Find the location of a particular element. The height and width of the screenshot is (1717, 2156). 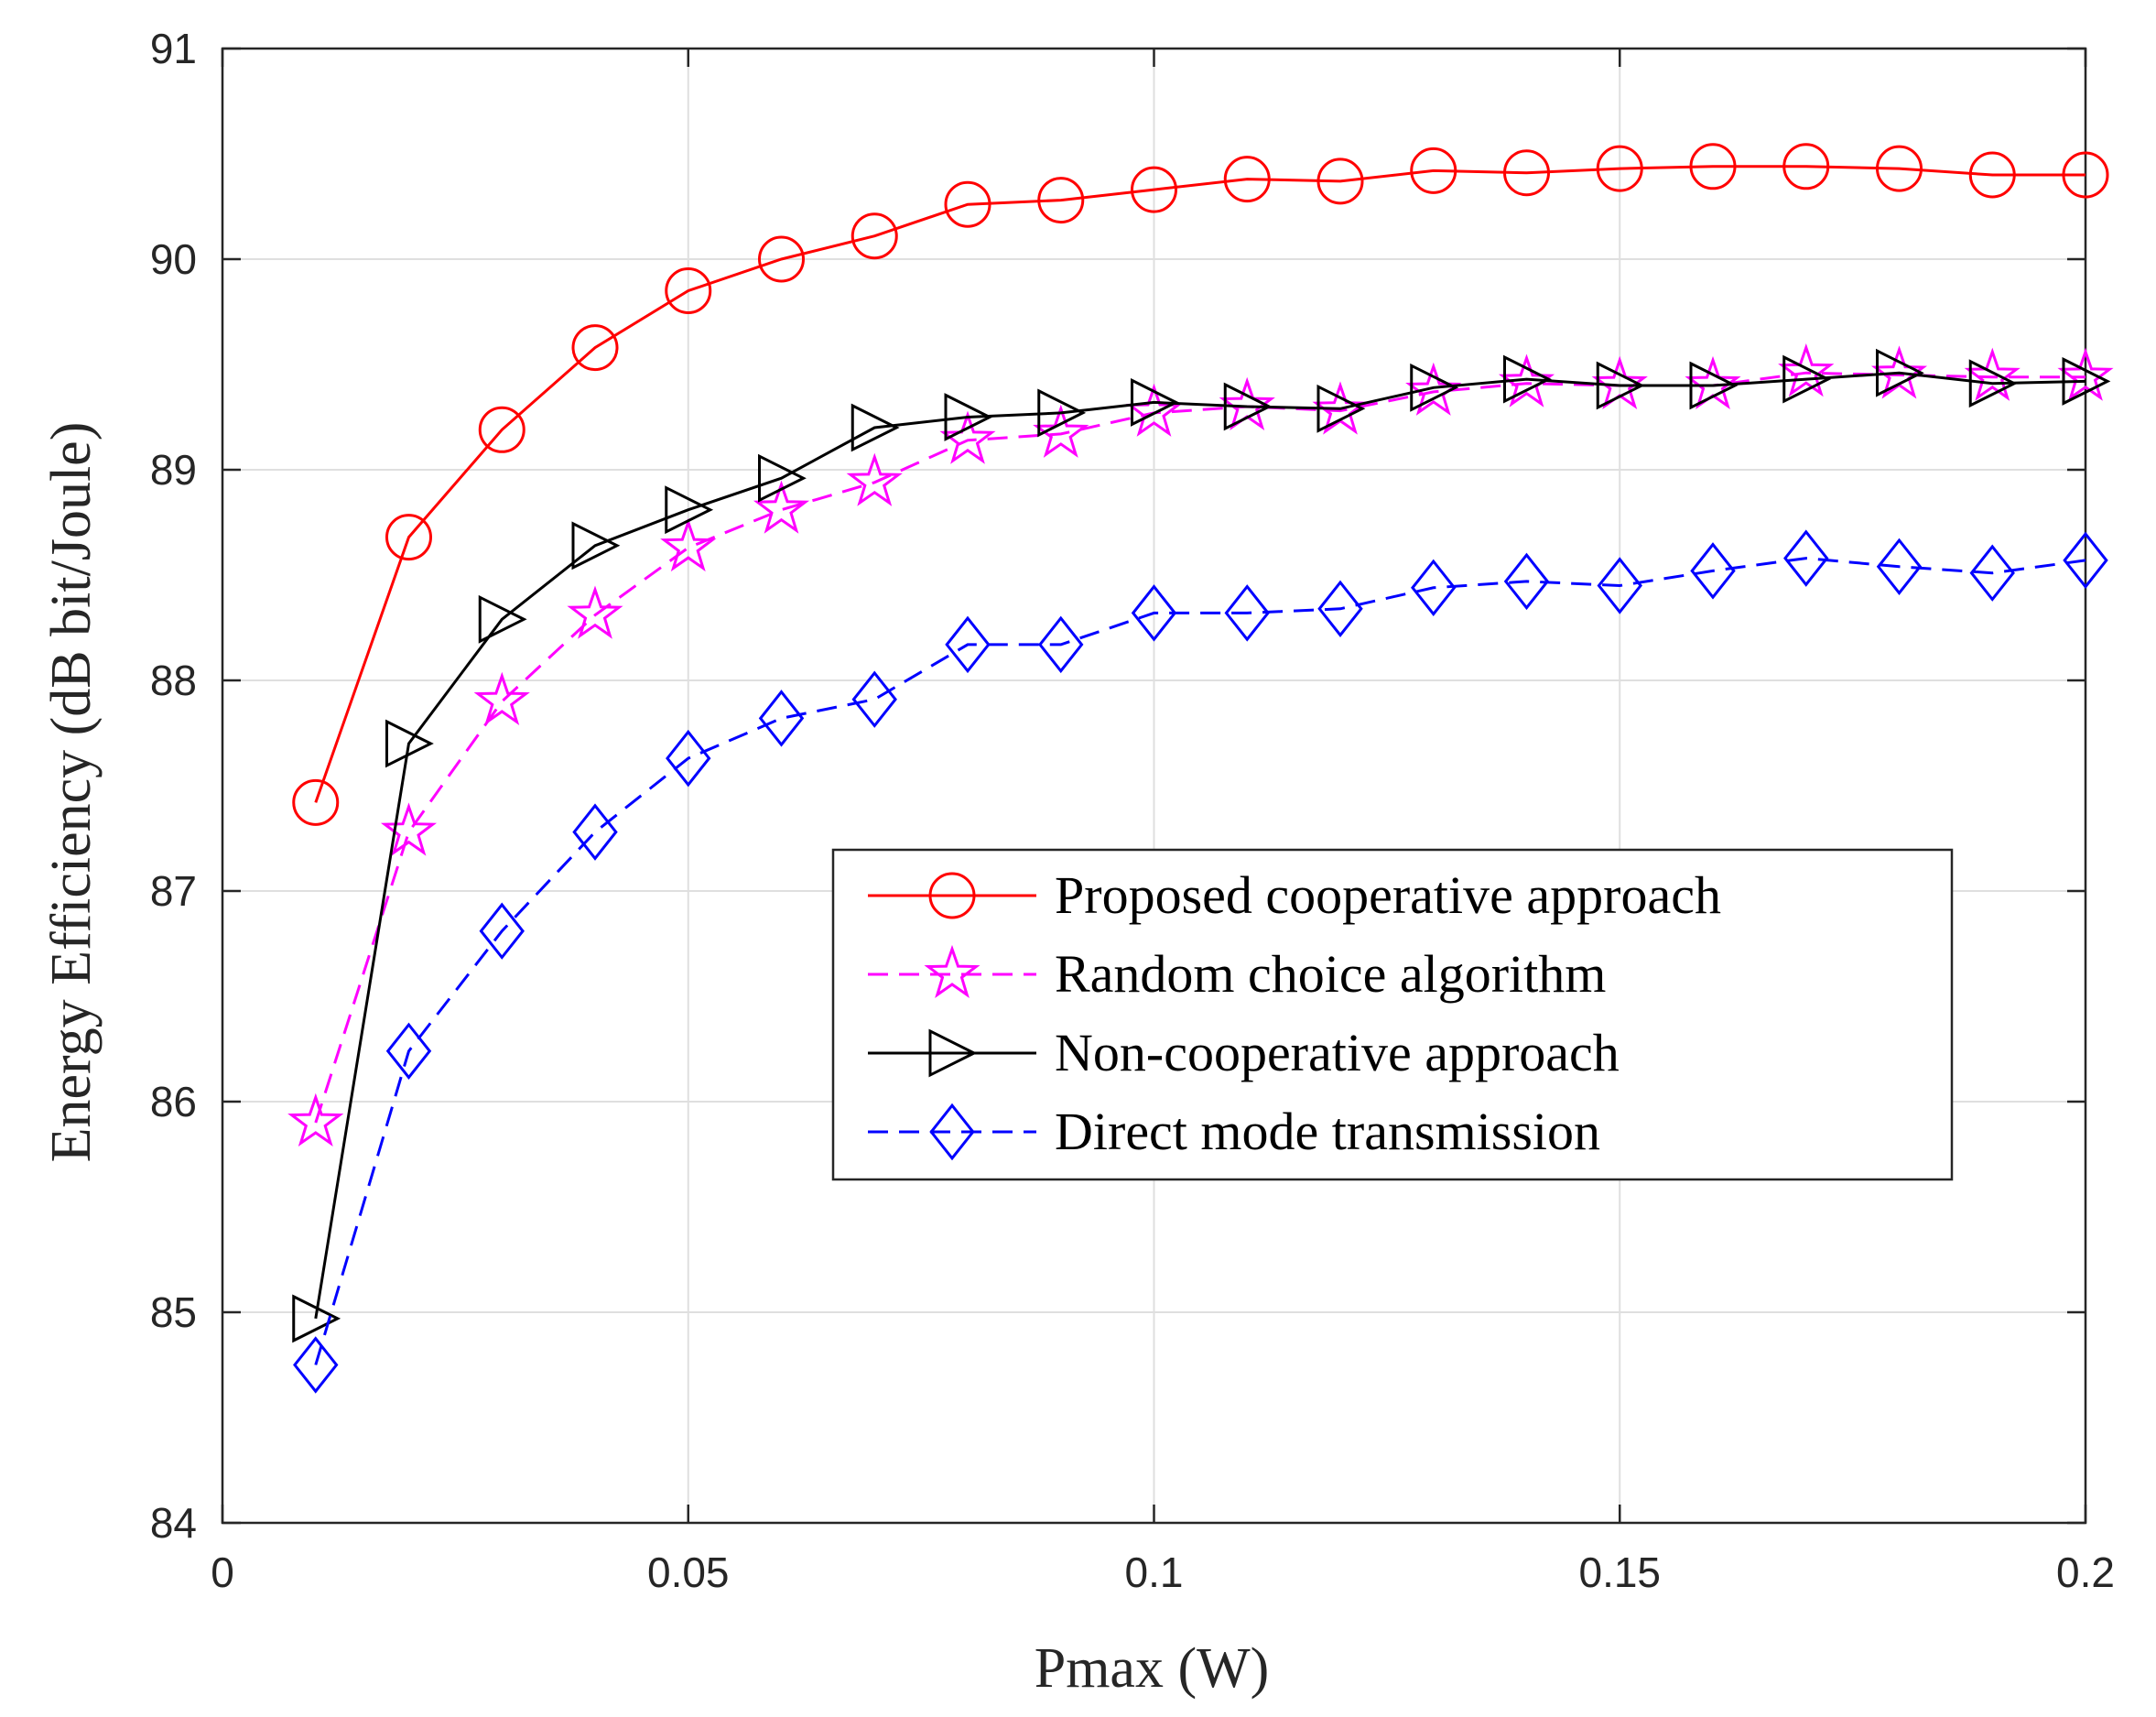

x-tick-label: 0 is located at coordinates (223, 1572).